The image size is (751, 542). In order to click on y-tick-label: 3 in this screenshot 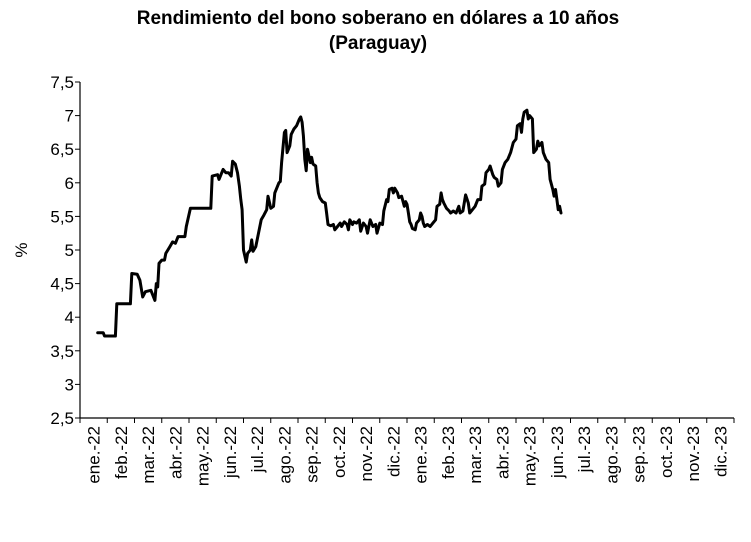, I will do `click(69, 384)`.